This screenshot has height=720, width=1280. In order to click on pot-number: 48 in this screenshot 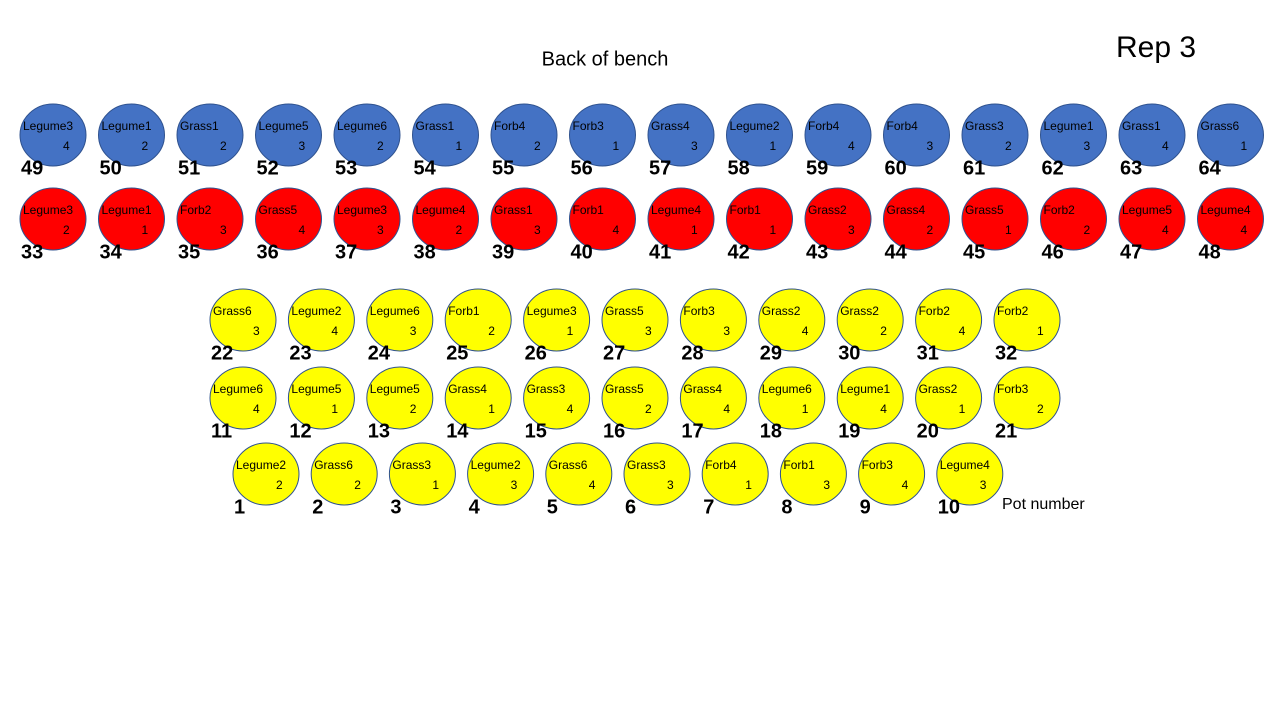, I will do `click(1210, 252)`.